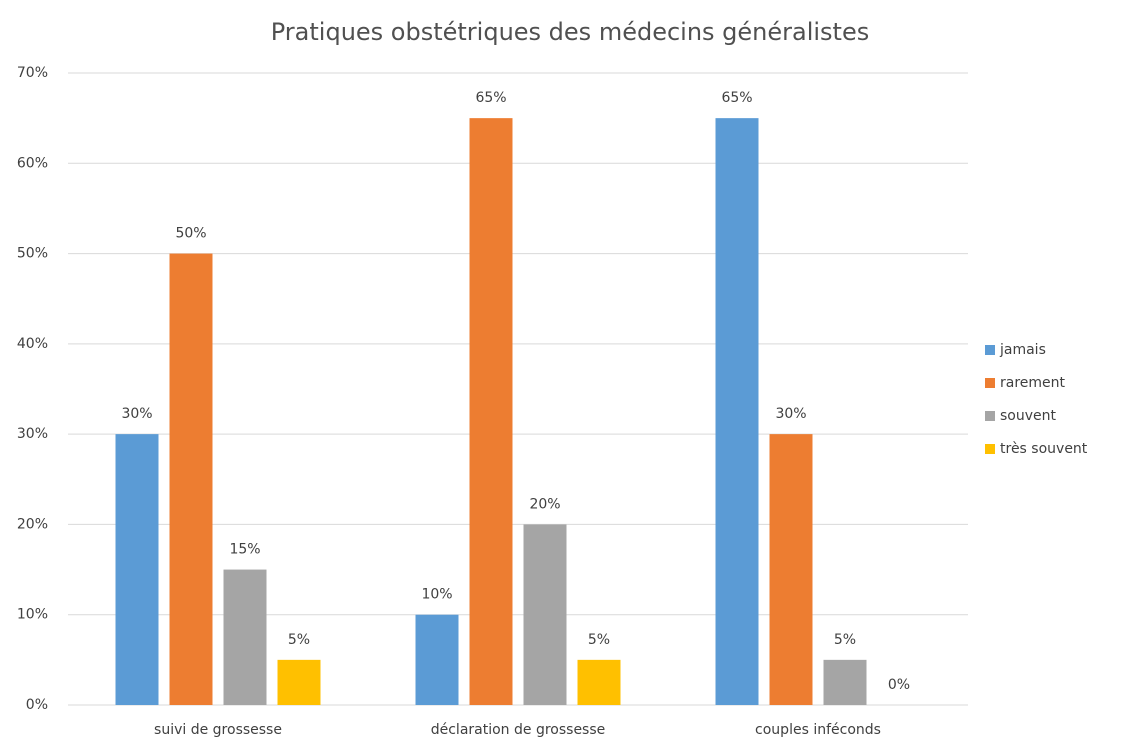 The height and width of the screenshot is (740, 1122). What do you see at coordinates (1033, 383) in the screenshot?
I see `legend-label: rarement` at bounding box center [1033, 383].